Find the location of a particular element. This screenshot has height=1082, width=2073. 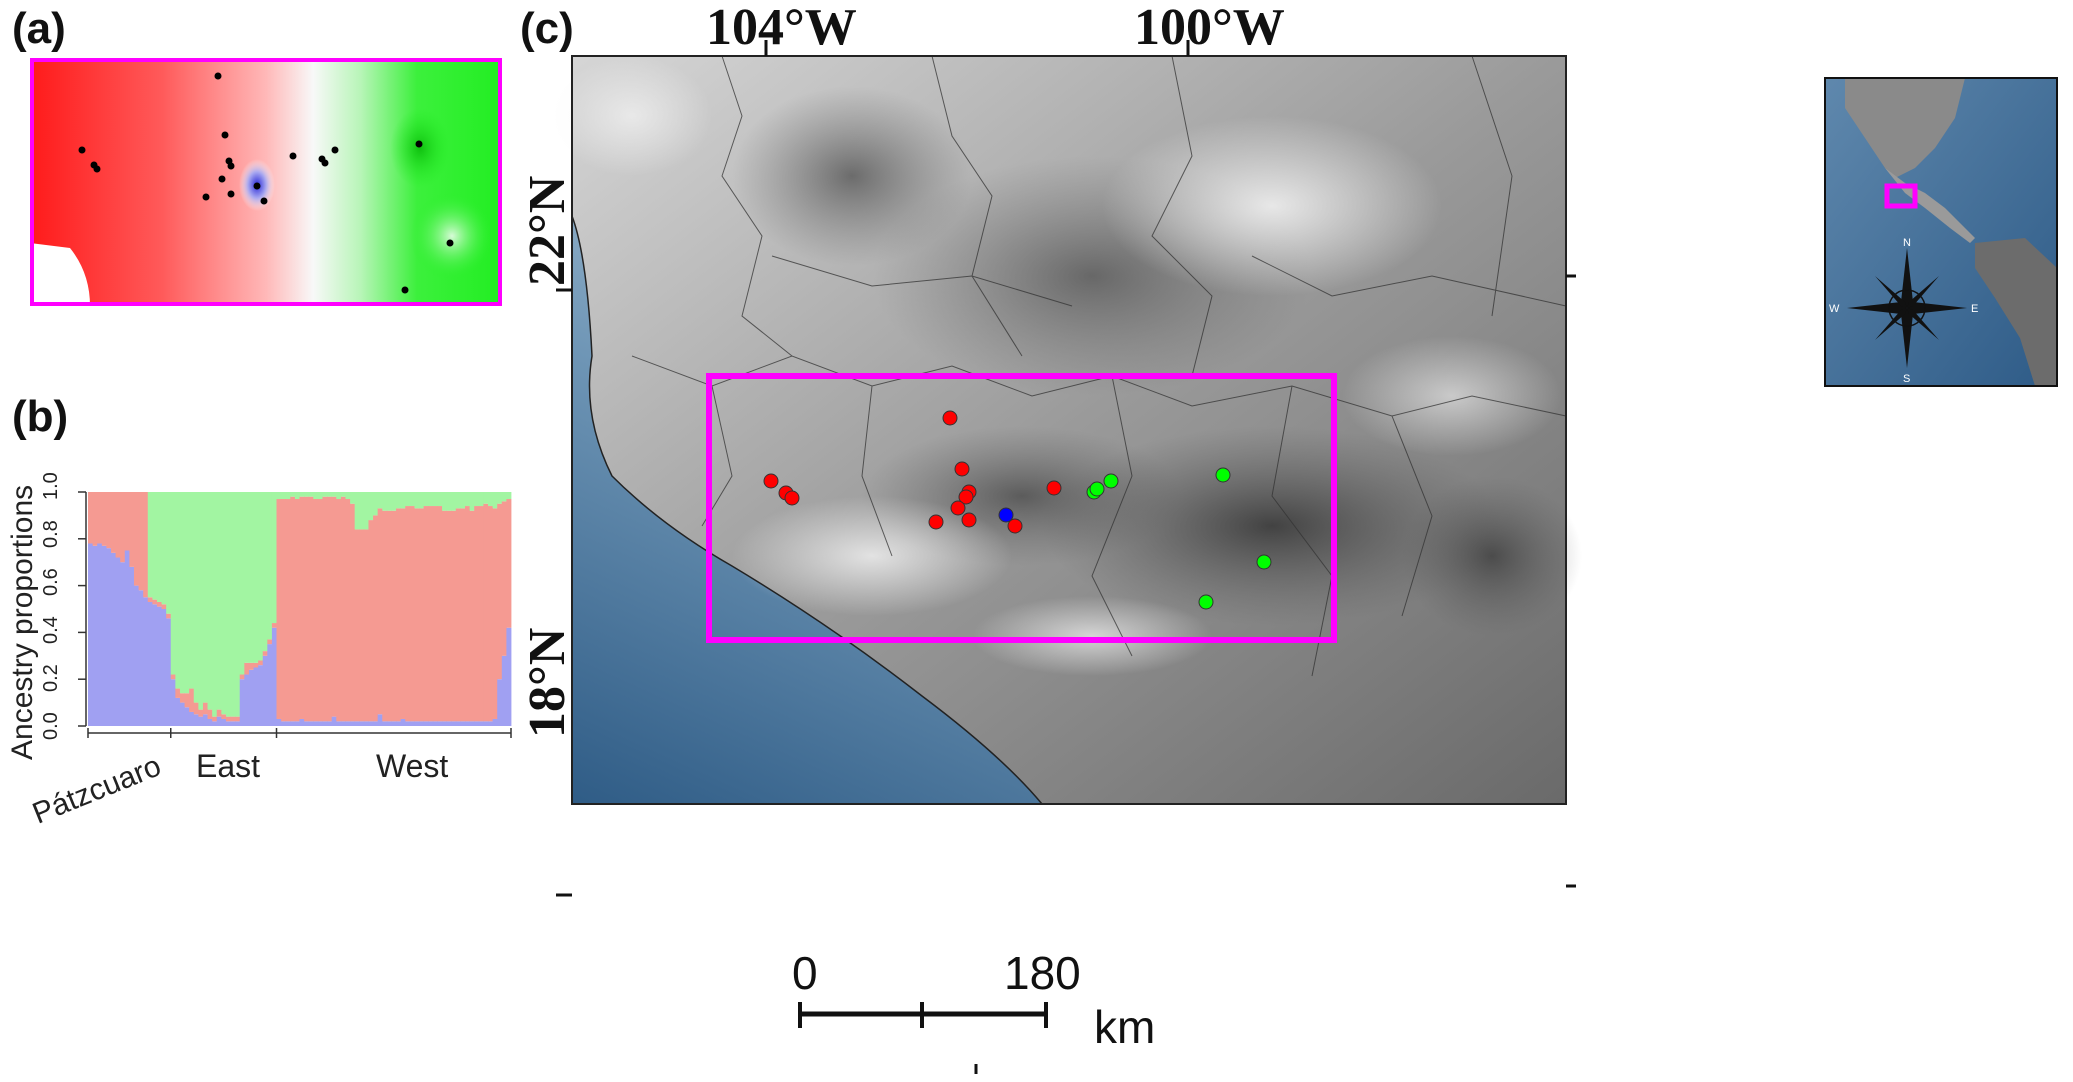

group-label-east: East is located at coordinates (228, 766).